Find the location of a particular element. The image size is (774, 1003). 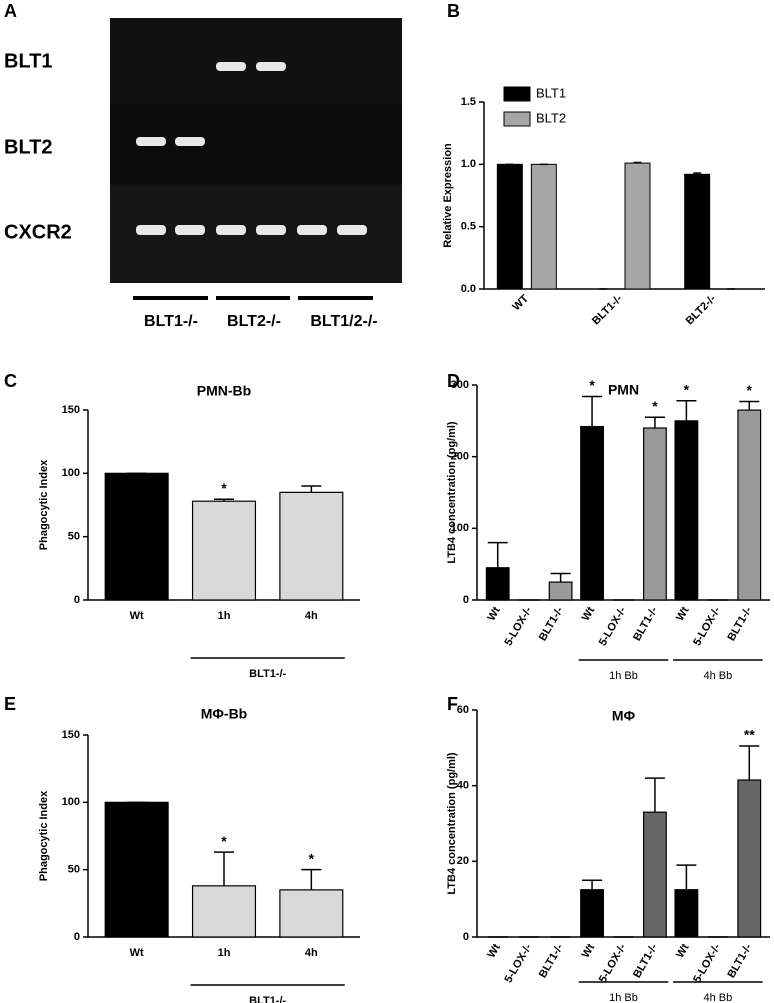

y-axis-label: Relative Expression is located at coordinates (448, 195).